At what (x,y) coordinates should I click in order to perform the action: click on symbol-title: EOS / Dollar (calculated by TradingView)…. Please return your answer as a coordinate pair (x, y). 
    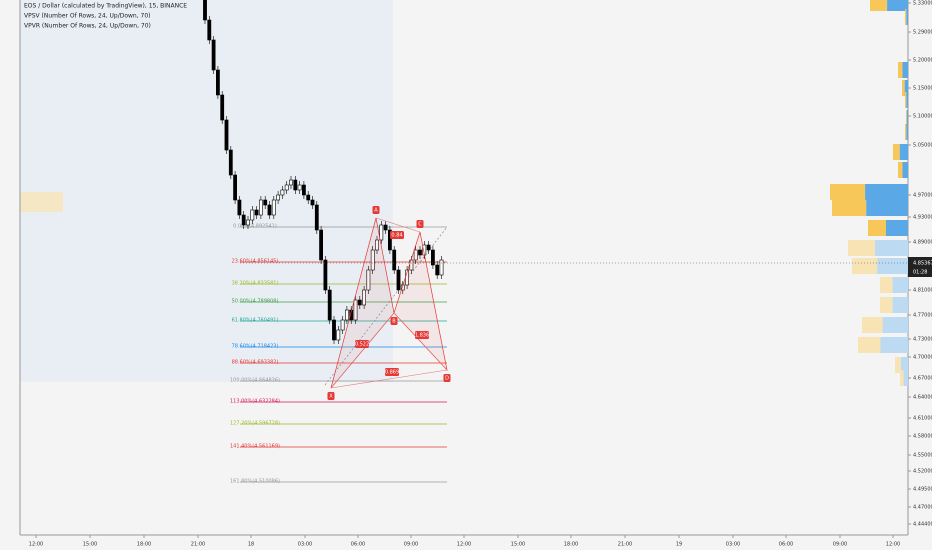
    Looking at the image, I should click on (105, 6).